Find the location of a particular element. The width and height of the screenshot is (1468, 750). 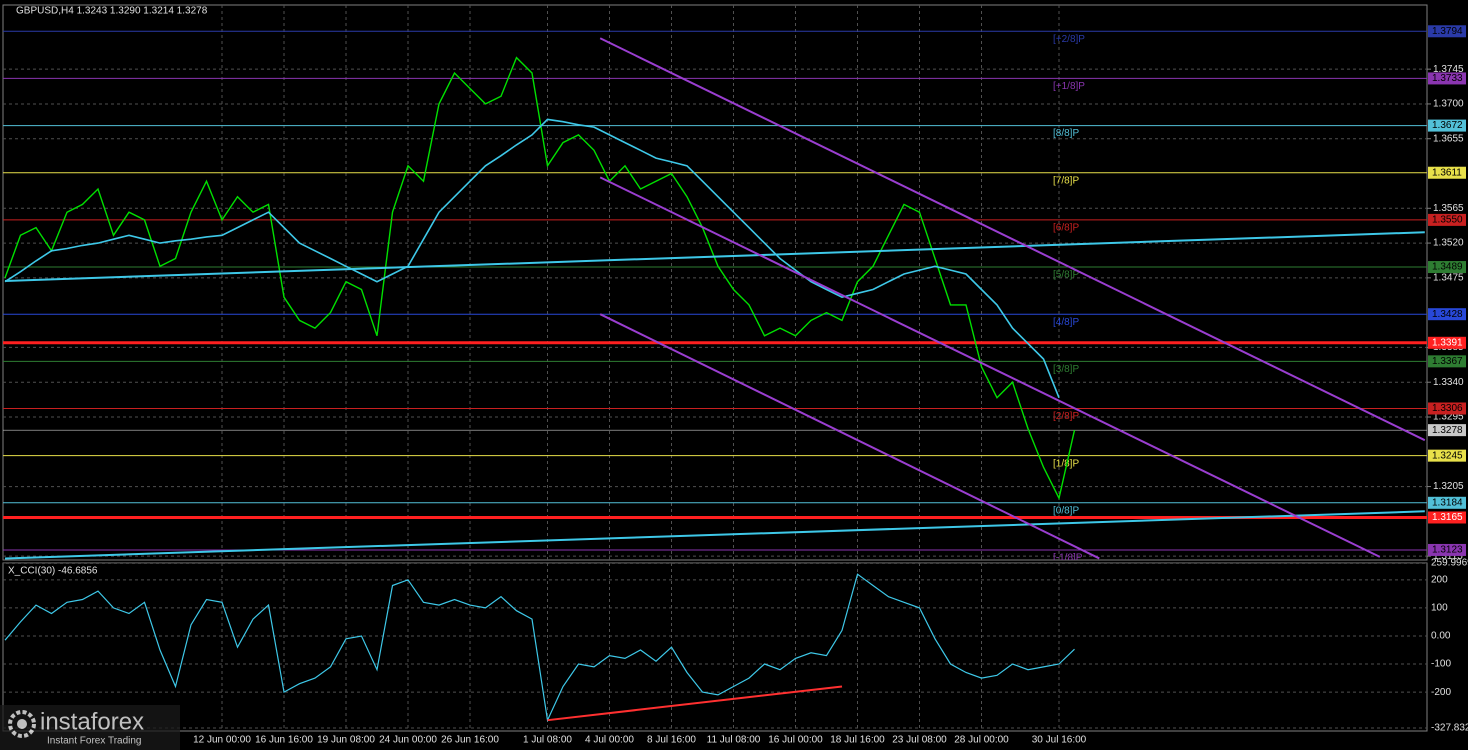

murray-tag: [-1/8]P is located at coordinates (1068, 558).